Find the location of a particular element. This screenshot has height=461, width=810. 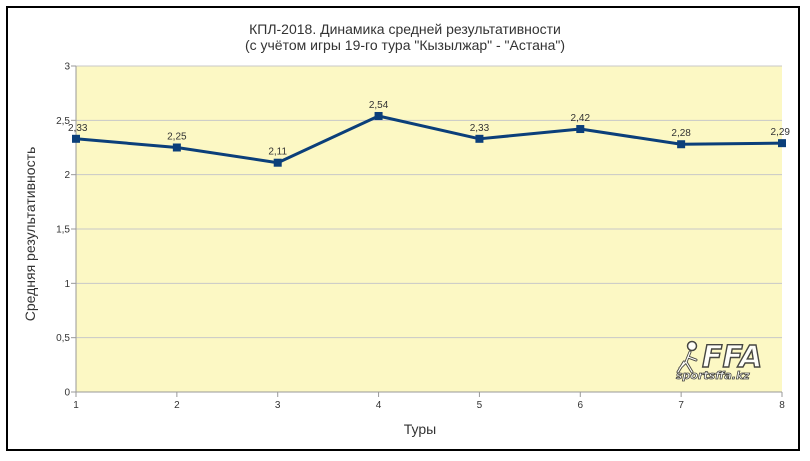

y-tick-label: 2,5 is located at coordinates (63, 121).